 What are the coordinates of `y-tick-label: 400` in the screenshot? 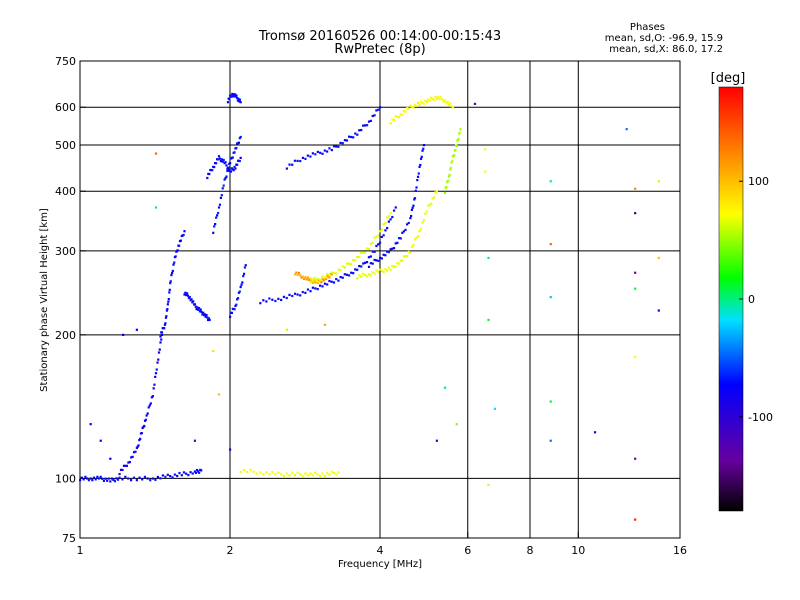 It's located at (65, 191).